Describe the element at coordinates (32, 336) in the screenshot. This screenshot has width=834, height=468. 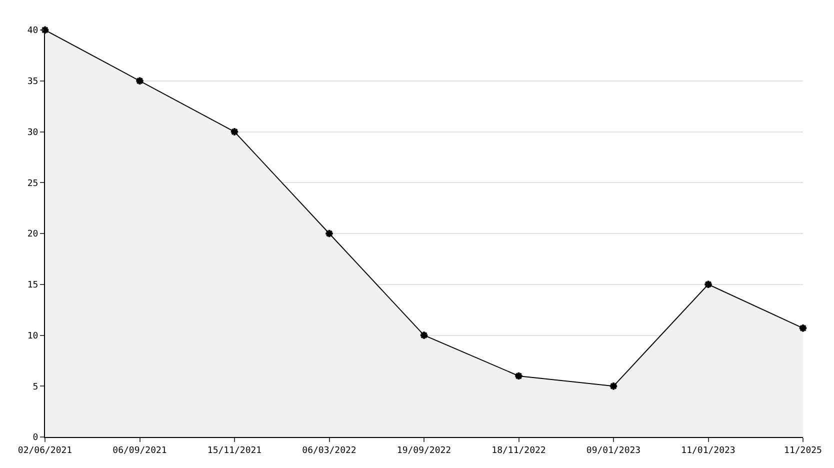
I see `y-tick-label: 10` at that location.